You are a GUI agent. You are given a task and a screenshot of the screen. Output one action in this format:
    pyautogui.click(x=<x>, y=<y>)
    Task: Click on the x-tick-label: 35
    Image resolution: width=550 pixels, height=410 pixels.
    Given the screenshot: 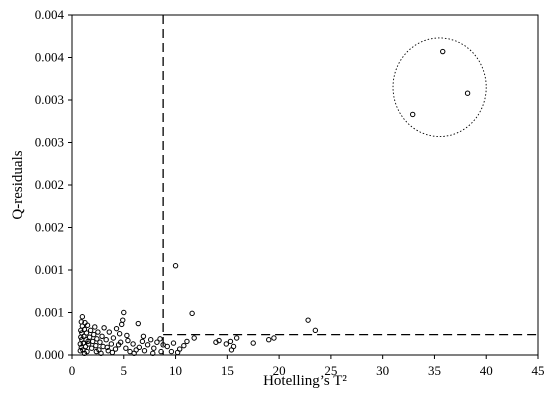 What is the action you would take?
    pyautogui.click(x=434, y=370)
    